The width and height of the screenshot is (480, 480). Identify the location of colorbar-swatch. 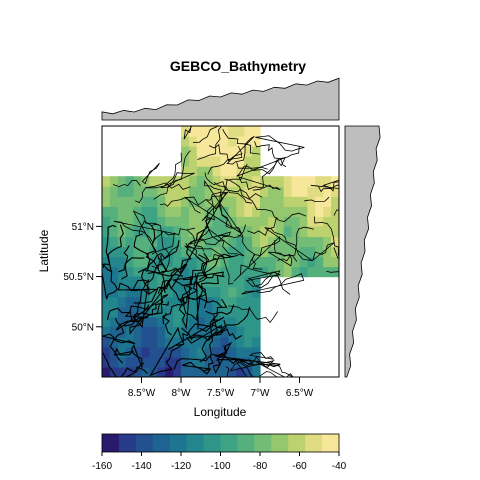
(297, 443).